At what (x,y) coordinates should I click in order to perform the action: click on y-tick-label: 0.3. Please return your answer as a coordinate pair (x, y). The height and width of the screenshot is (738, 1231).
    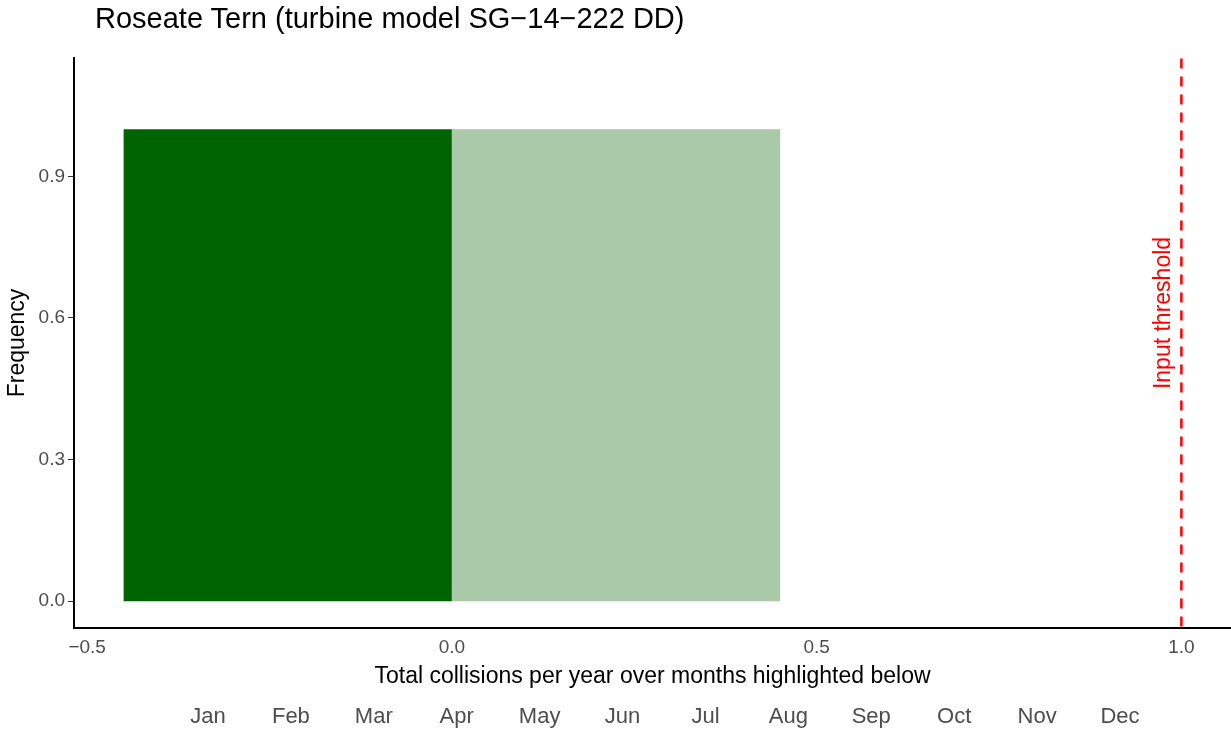
    Looking at the image, I should click on (52, 458).